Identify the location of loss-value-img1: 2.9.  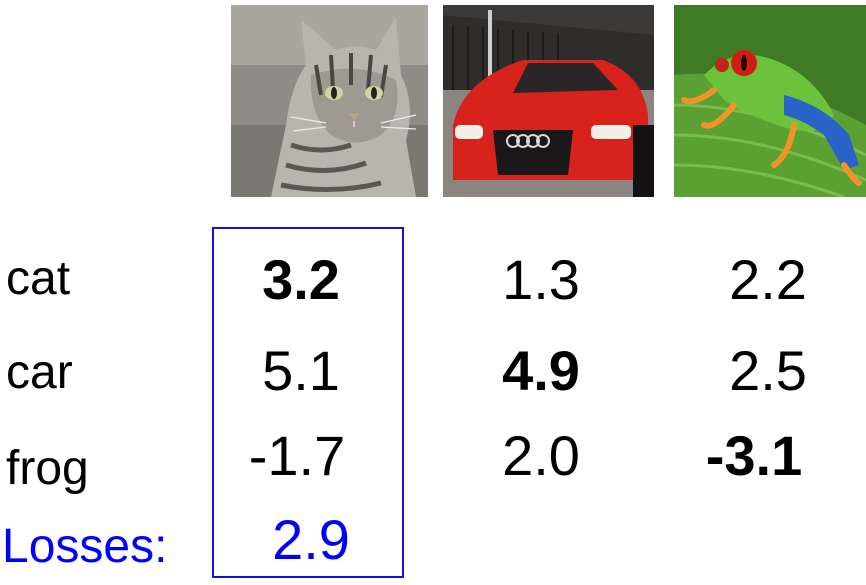
(311, 539).